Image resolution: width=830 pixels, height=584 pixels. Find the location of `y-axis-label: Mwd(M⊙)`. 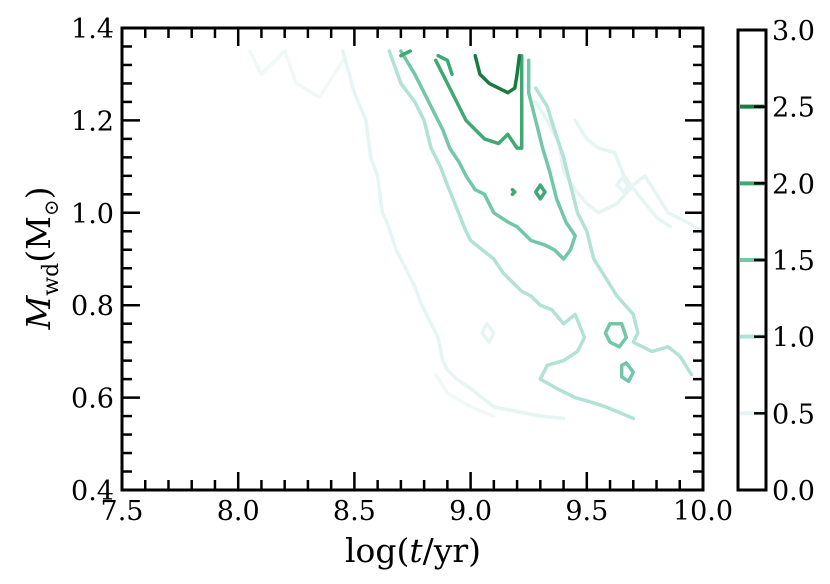

y-axis-label: Mwd(M⊙) is located at coordinates (41, 258).